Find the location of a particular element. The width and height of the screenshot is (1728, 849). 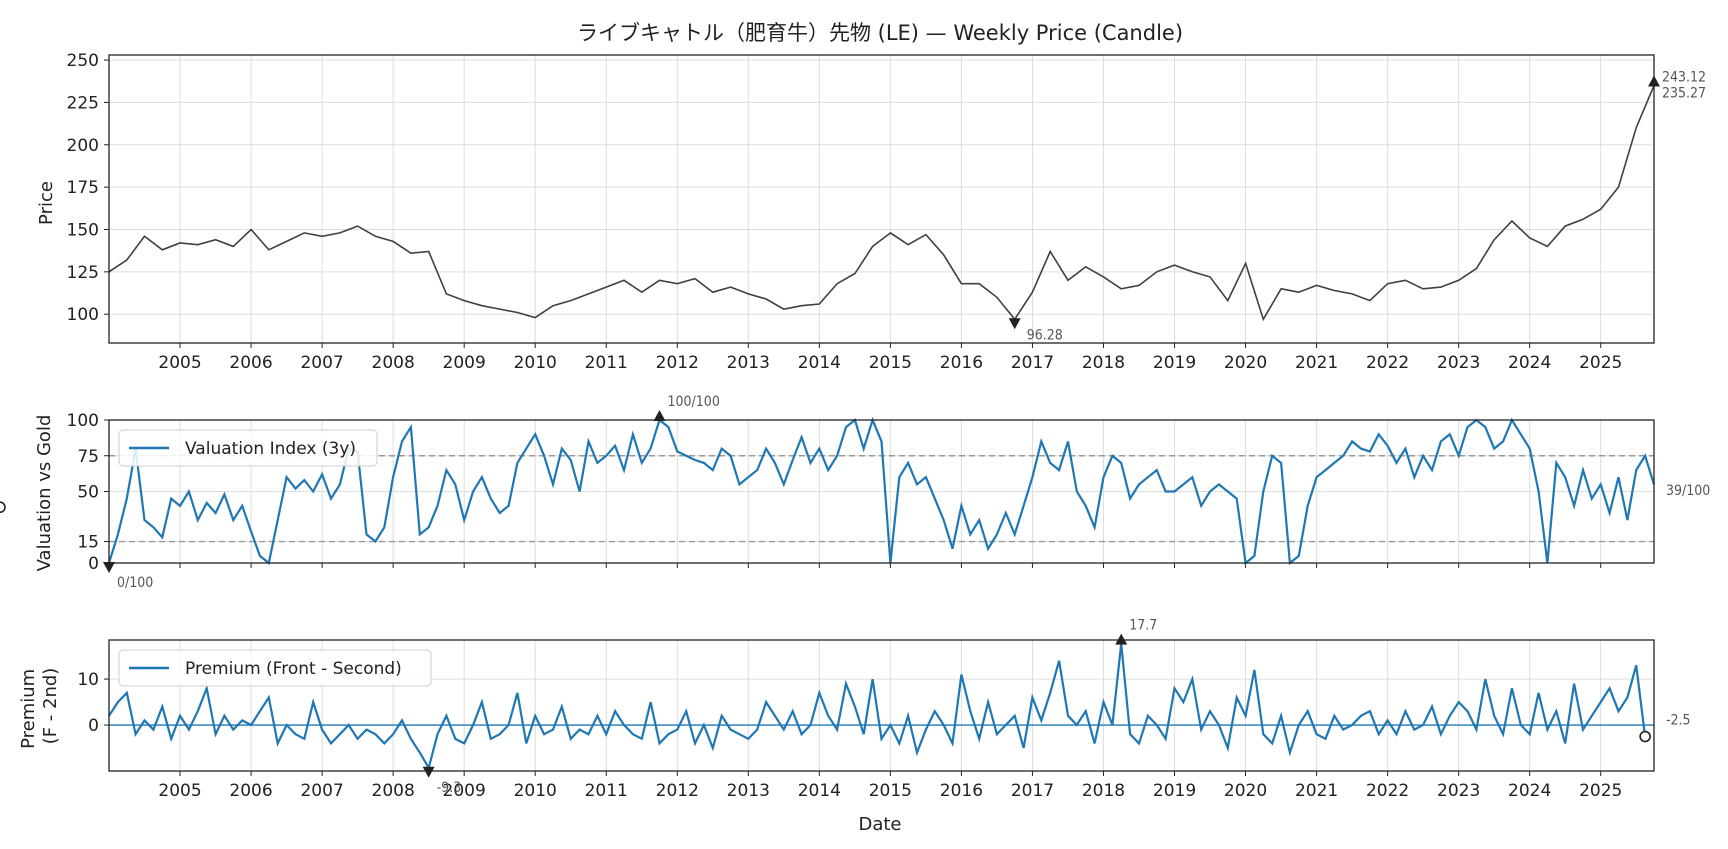

premium-y-axis-title: Premium (F - 2nd) is located at coordinates (39, 706).